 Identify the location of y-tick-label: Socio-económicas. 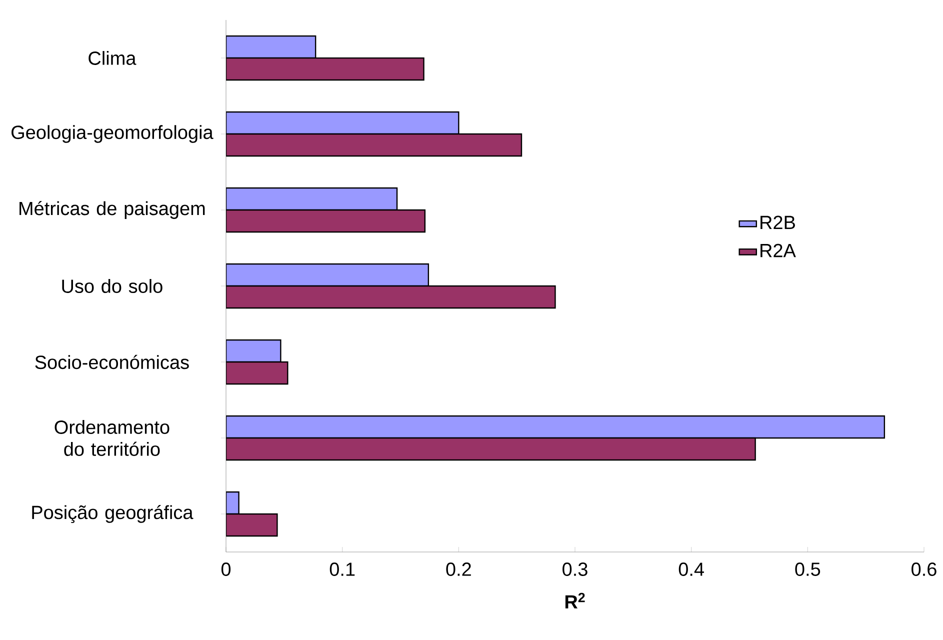
(112, 362).